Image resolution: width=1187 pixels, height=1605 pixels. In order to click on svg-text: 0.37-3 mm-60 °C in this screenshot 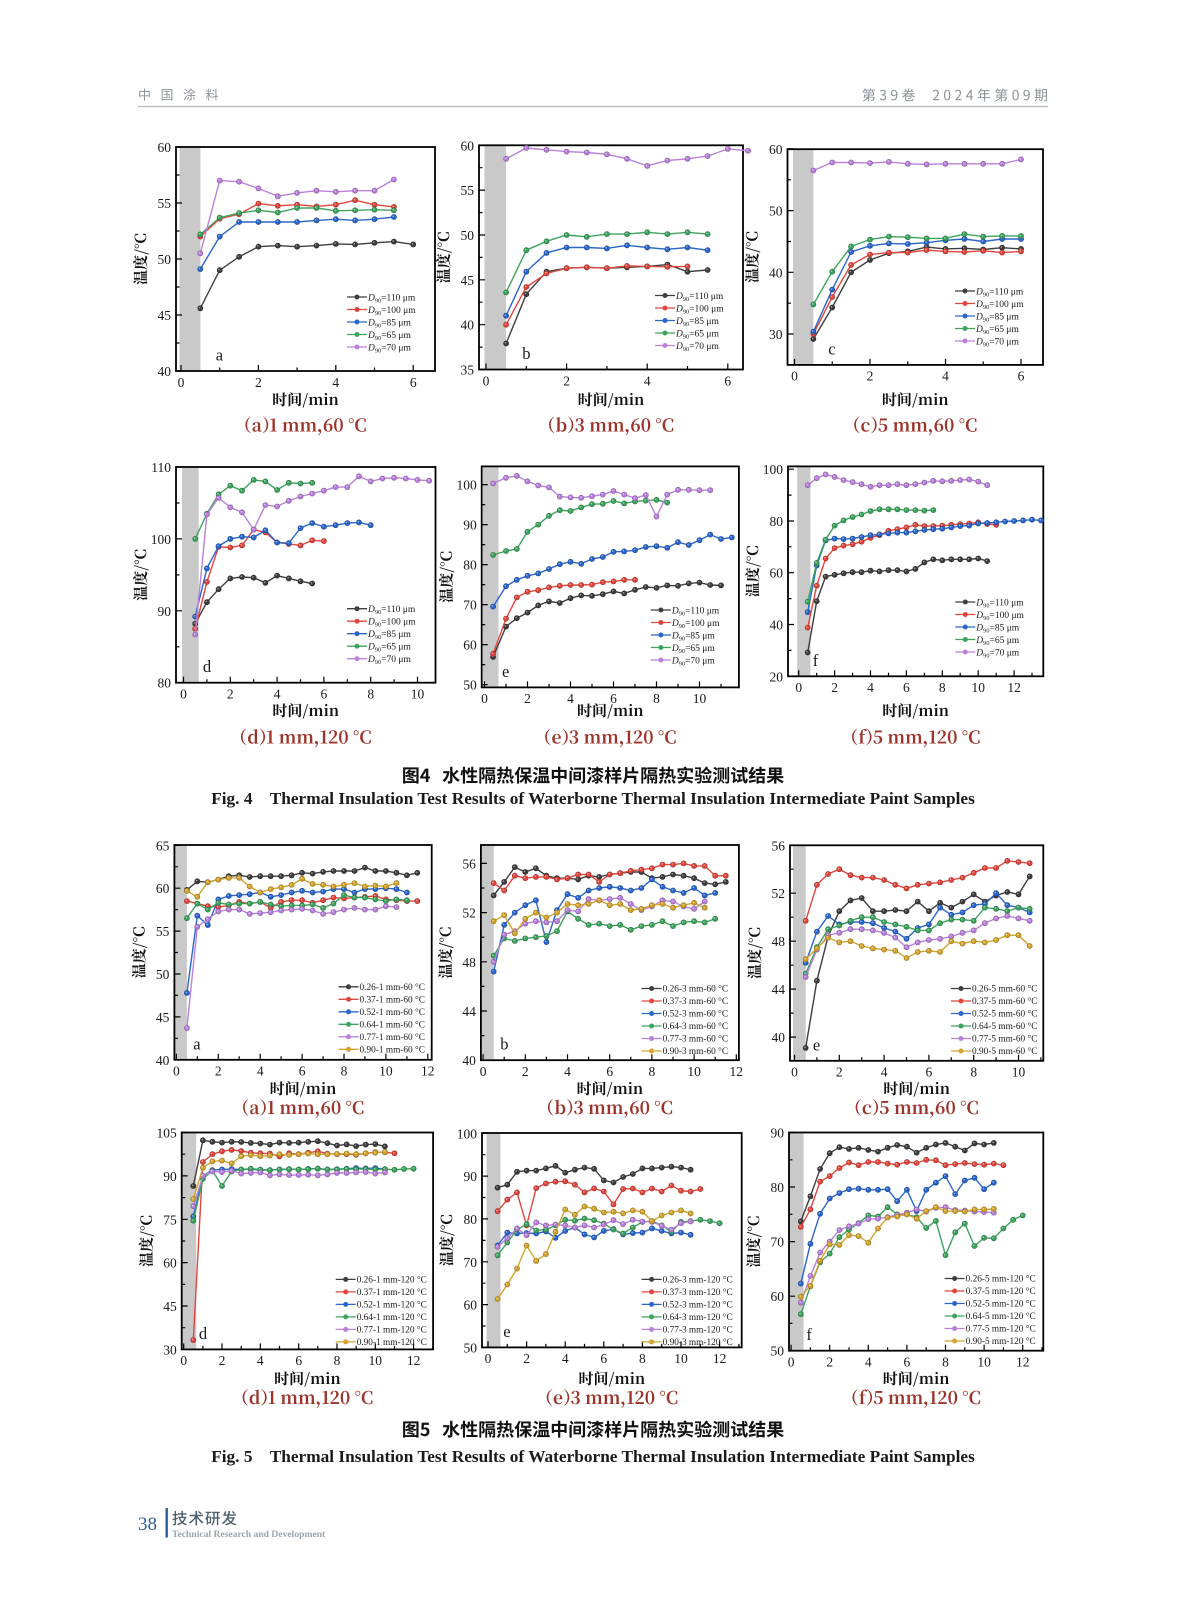, I will do `click(695, 1001)`.